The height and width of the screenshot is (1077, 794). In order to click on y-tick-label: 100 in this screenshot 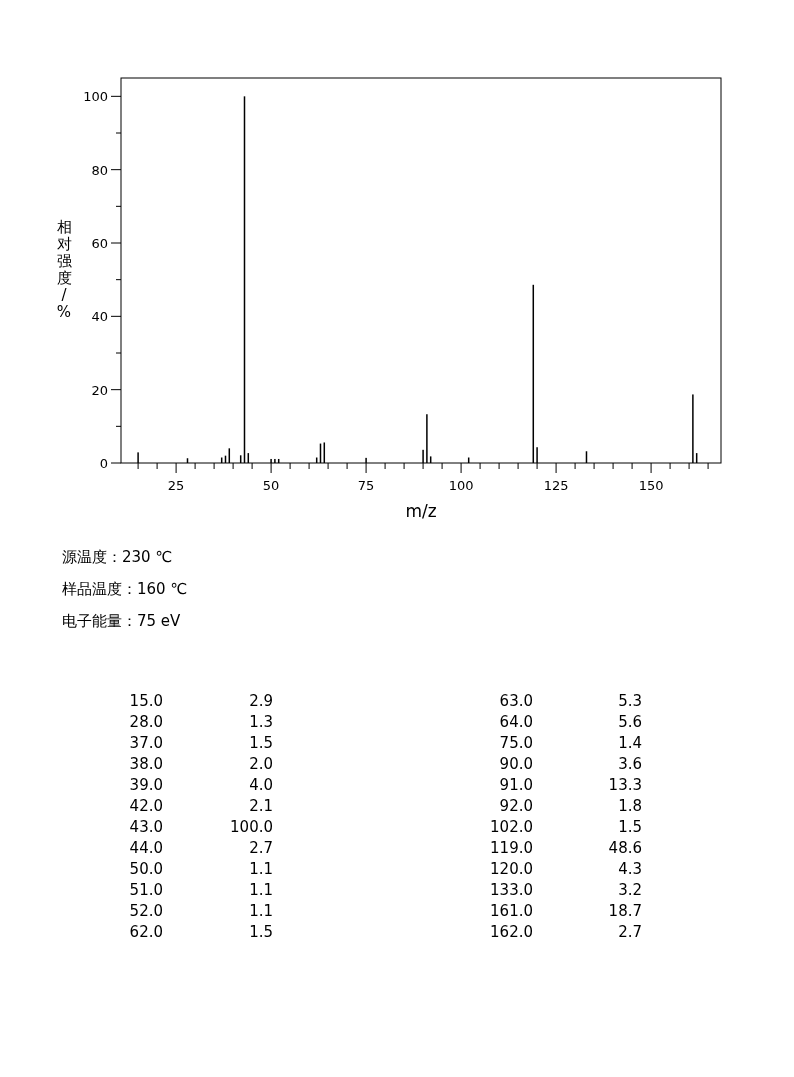, I will do `click(95, 97)`.